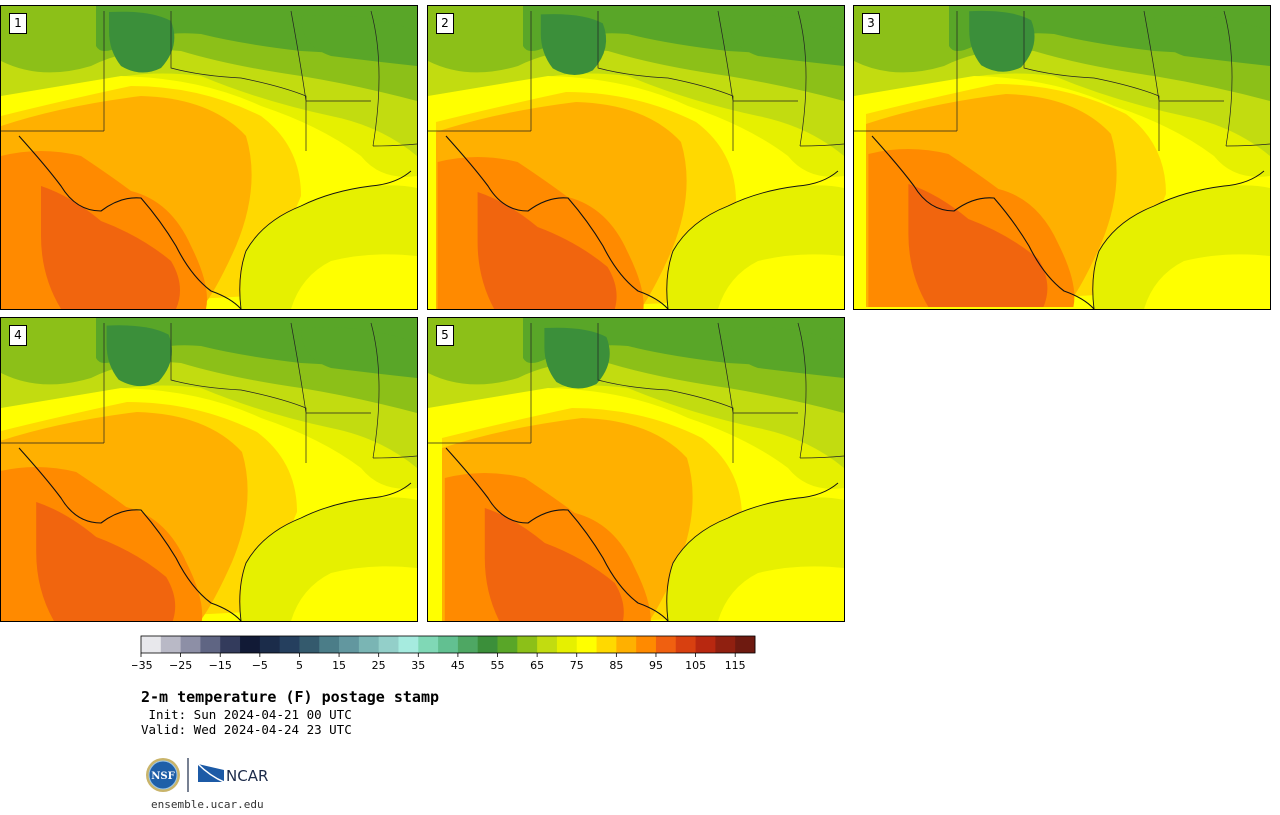  What do you see at coordinates (577, 665) in the screenshot?
I see `colorbar-tick-label: 75` at bounding box center [577, 665].